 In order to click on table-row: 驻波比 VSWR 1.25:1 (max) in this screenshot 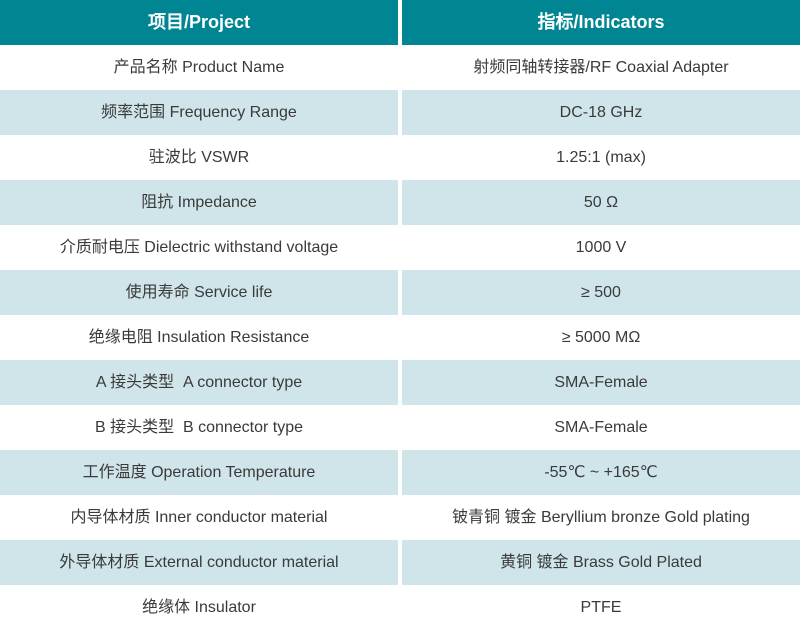, I will do `click(400, 157)`.